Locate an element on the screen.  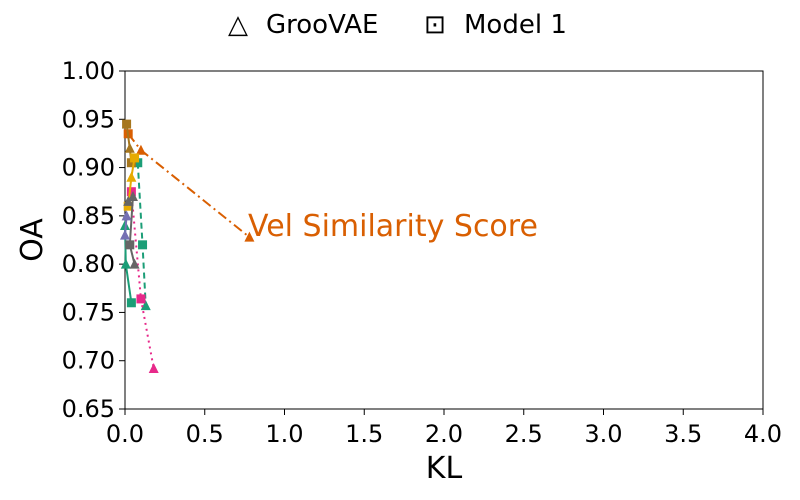
x-axis-title: KL is located at coordinates (444, 468).